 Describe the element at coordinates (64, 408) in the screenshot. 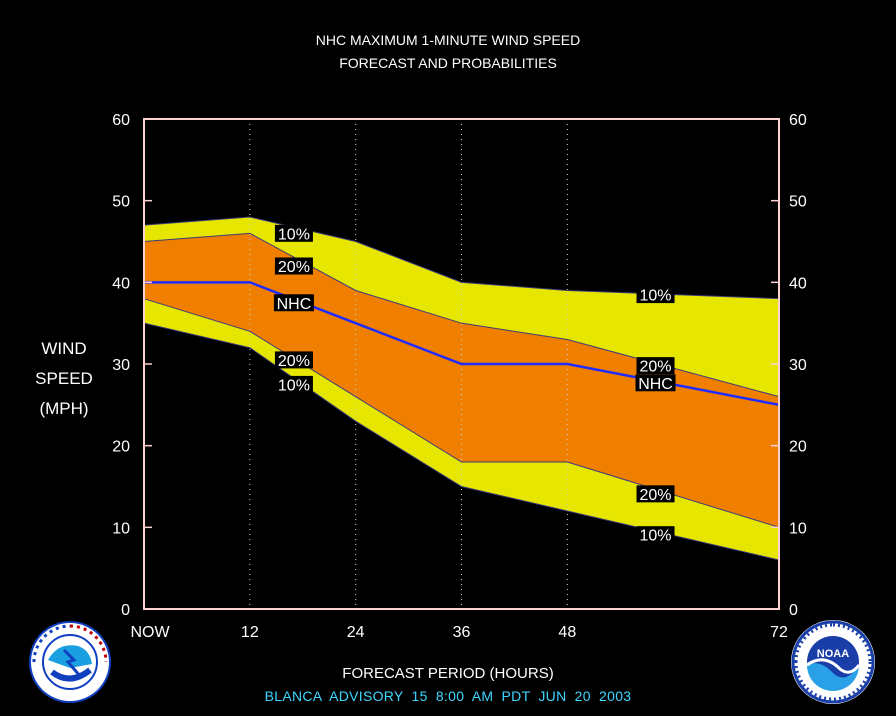

I see `y-axis-label-line3: (MPH)` at that location.